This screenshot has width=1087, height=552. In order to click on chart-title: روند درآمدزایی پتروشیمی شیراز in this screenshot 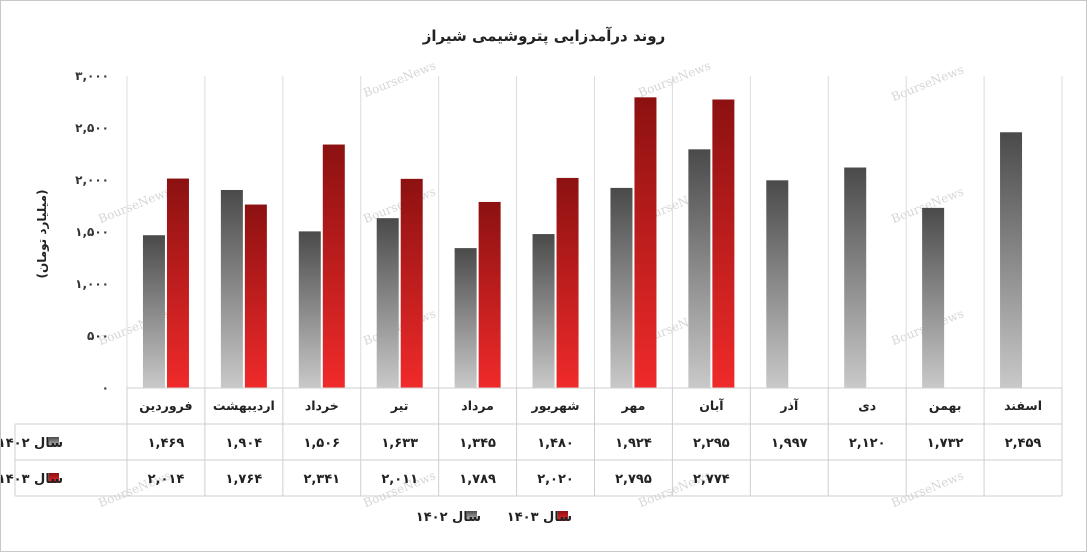, I will do `click(543, 36)`.